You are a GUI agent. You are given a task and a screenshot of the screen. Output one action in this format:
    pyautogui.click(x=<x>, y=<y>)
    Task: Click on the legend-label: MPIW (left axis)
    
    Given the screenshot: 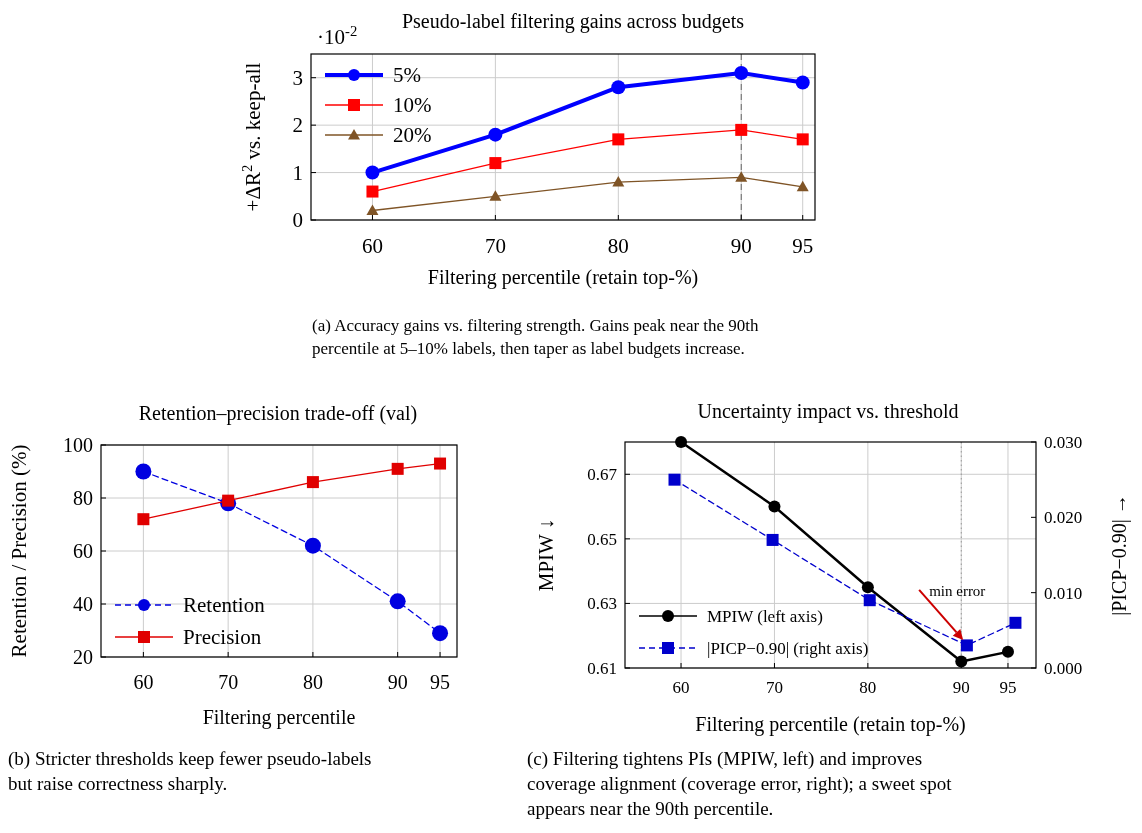 What is the action you would take?
    pyautogui.click(x=765, y=616)
    